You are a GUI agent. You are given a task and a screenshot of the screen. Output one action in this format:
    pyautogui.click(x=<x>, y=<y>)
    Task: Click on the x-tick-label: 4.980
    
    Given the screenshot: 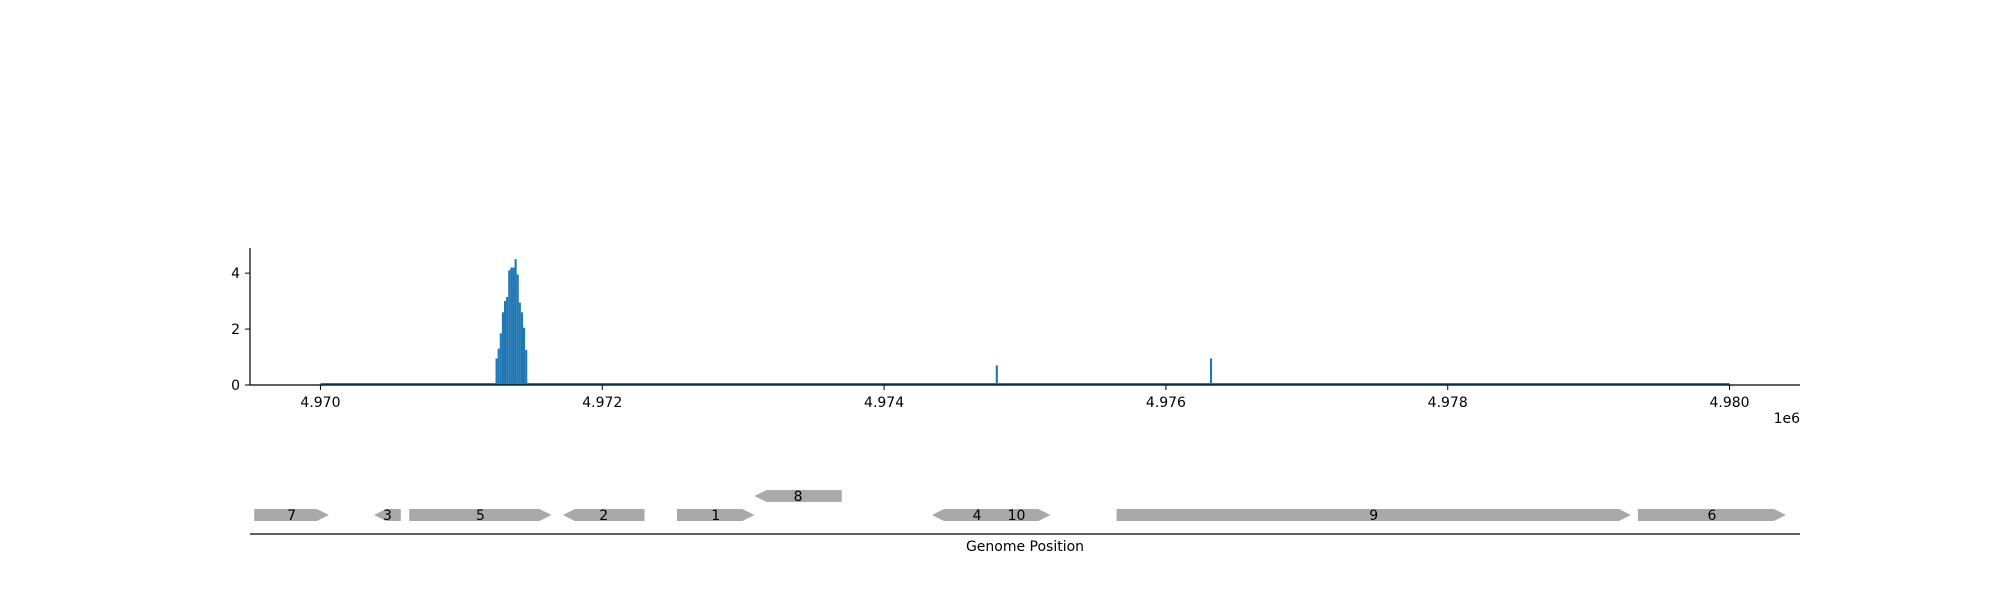 What is the action you would take?
    pyautogui.click(x=1729, y=403)
    